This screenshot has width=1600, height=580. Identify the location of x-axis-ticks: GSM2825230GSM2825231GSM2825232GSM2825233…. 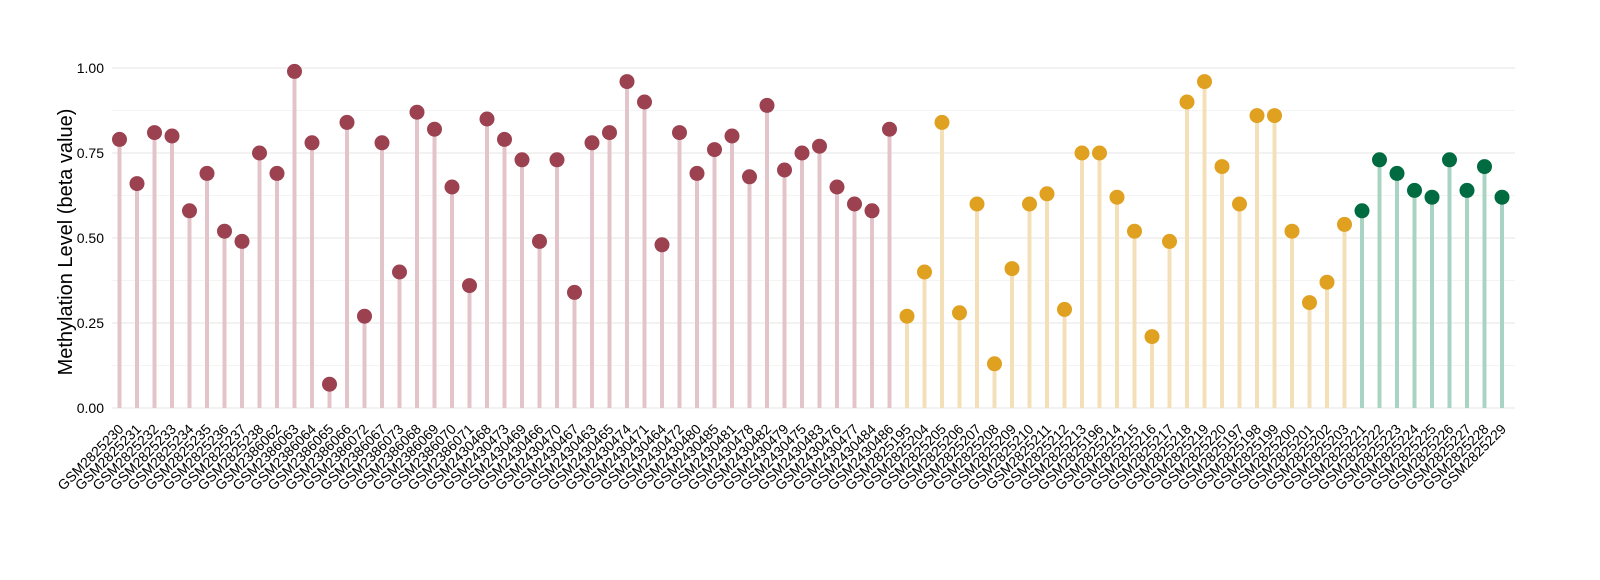
(781, 457).